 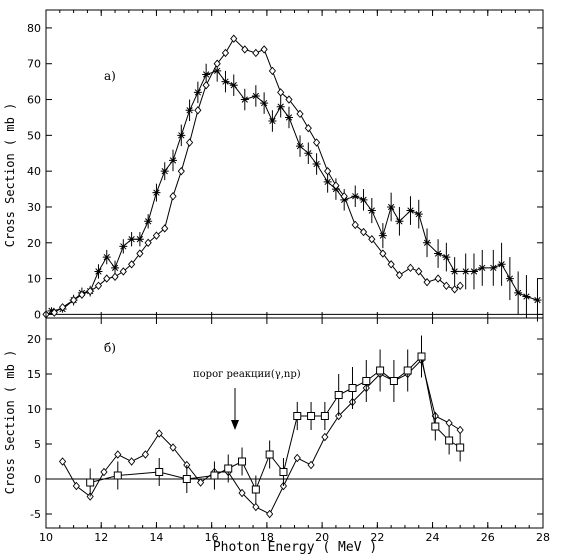 What do you see at coordinates (10, 422) in the screenshot?
I see `panel-b-ylabel: Cross Section ( mb )` at bounding box center [10, 422].